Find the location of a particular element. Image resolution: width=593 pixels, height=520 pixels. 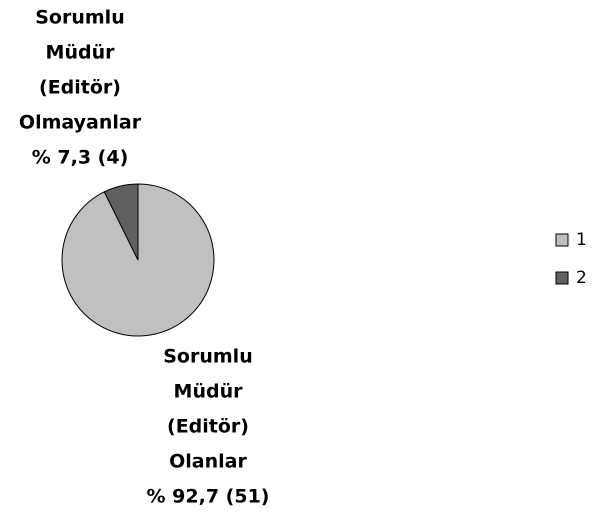

data-label: % 92,7 (51) is located at coordinates (208, 497).